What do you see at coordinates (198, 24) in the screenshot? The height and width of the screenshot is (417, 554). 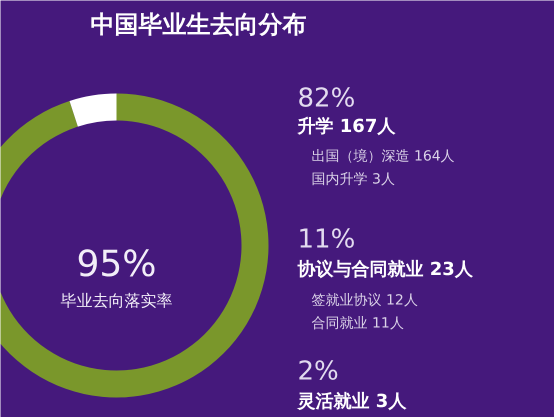 I see `chart-title: 中国毕业生去向分布` at bounding box center [198, 24].